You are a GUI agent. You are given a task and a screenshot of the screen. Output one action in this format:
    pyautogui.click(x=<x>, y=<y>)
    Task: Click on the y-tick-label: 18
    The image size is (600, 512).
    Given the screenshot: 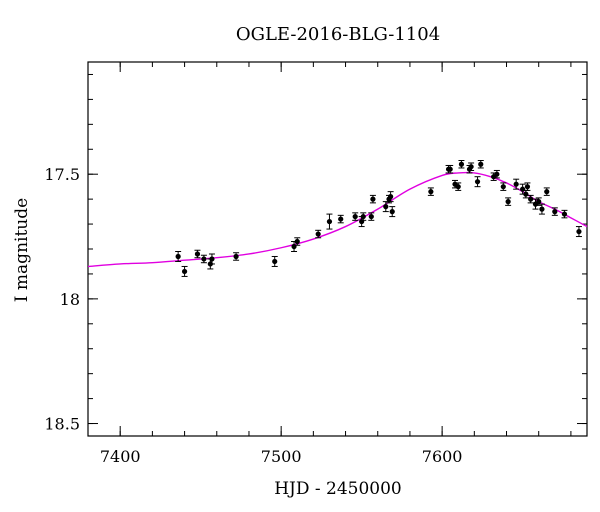 What is the action you would take?
    pyautogui.click(x=70, y=299)
    